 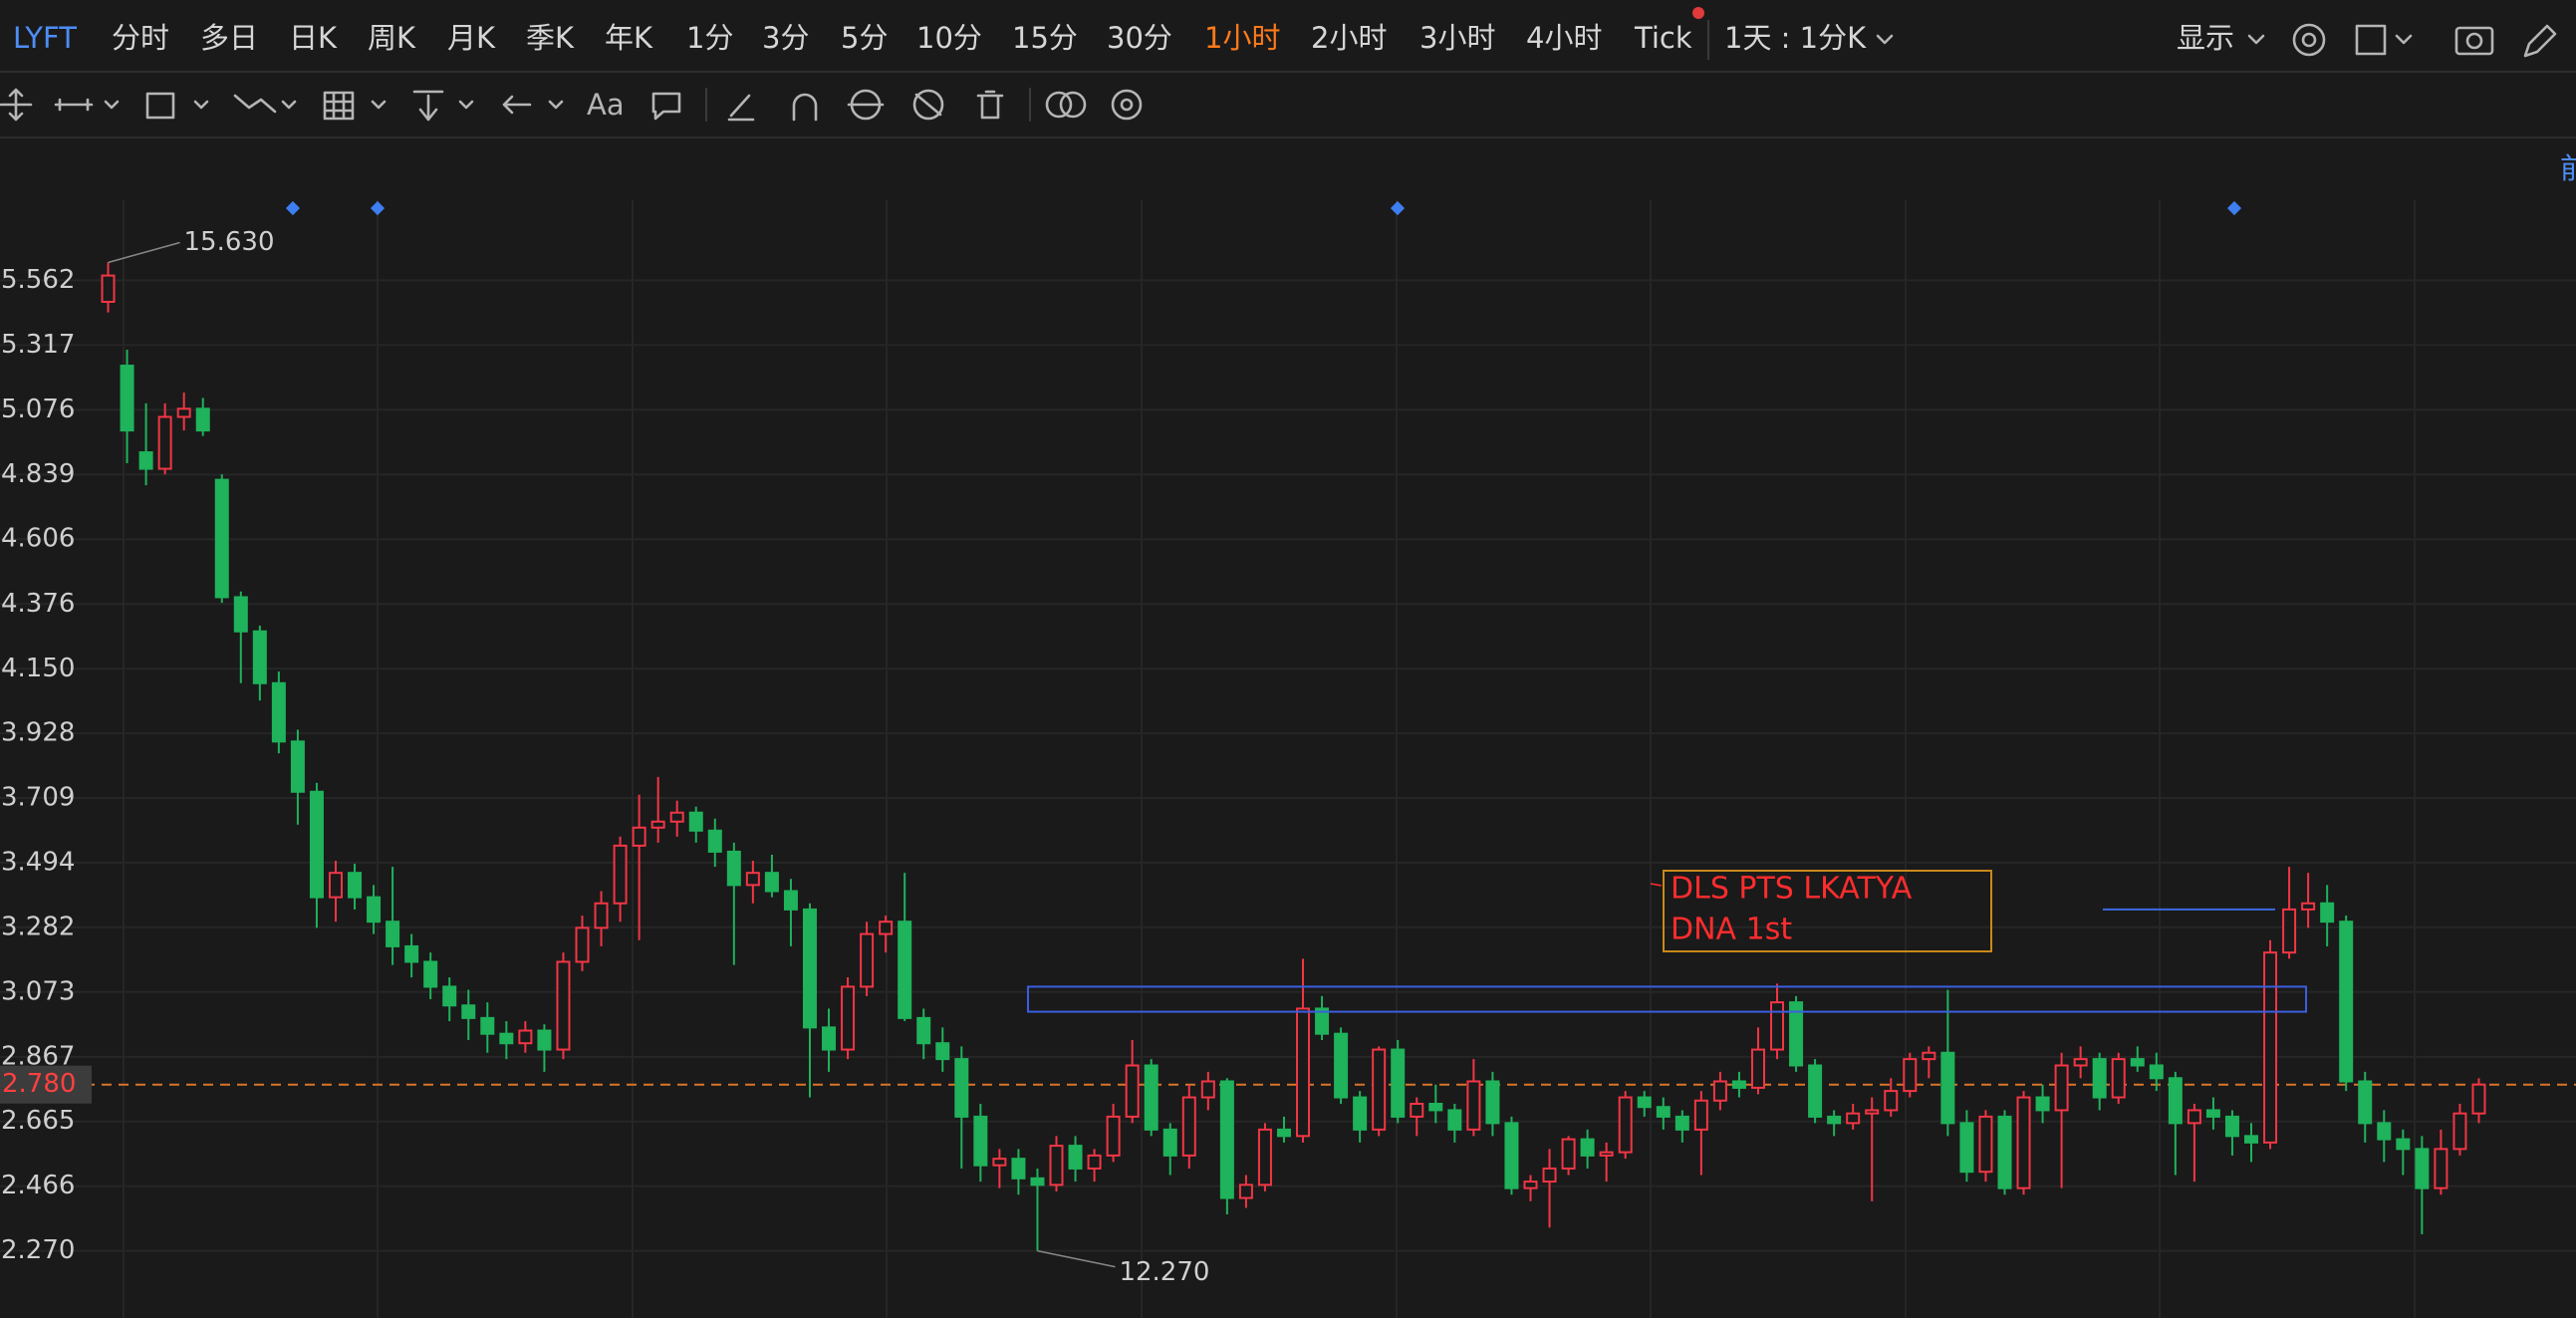 What do you see at coordinates (140, 38) in the screenshot?
I see `timeframe-tab: 分时` at bounding box center [140, 38].